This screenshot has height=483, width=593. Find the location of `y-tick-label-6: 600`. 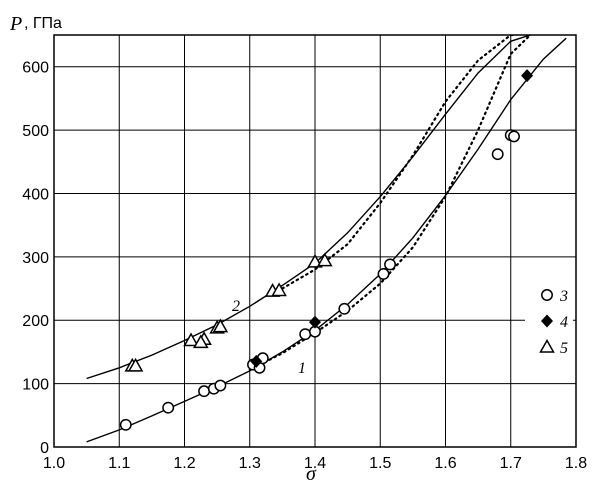

y-tick-label-6: 600 is located at coordinates (35, 68).